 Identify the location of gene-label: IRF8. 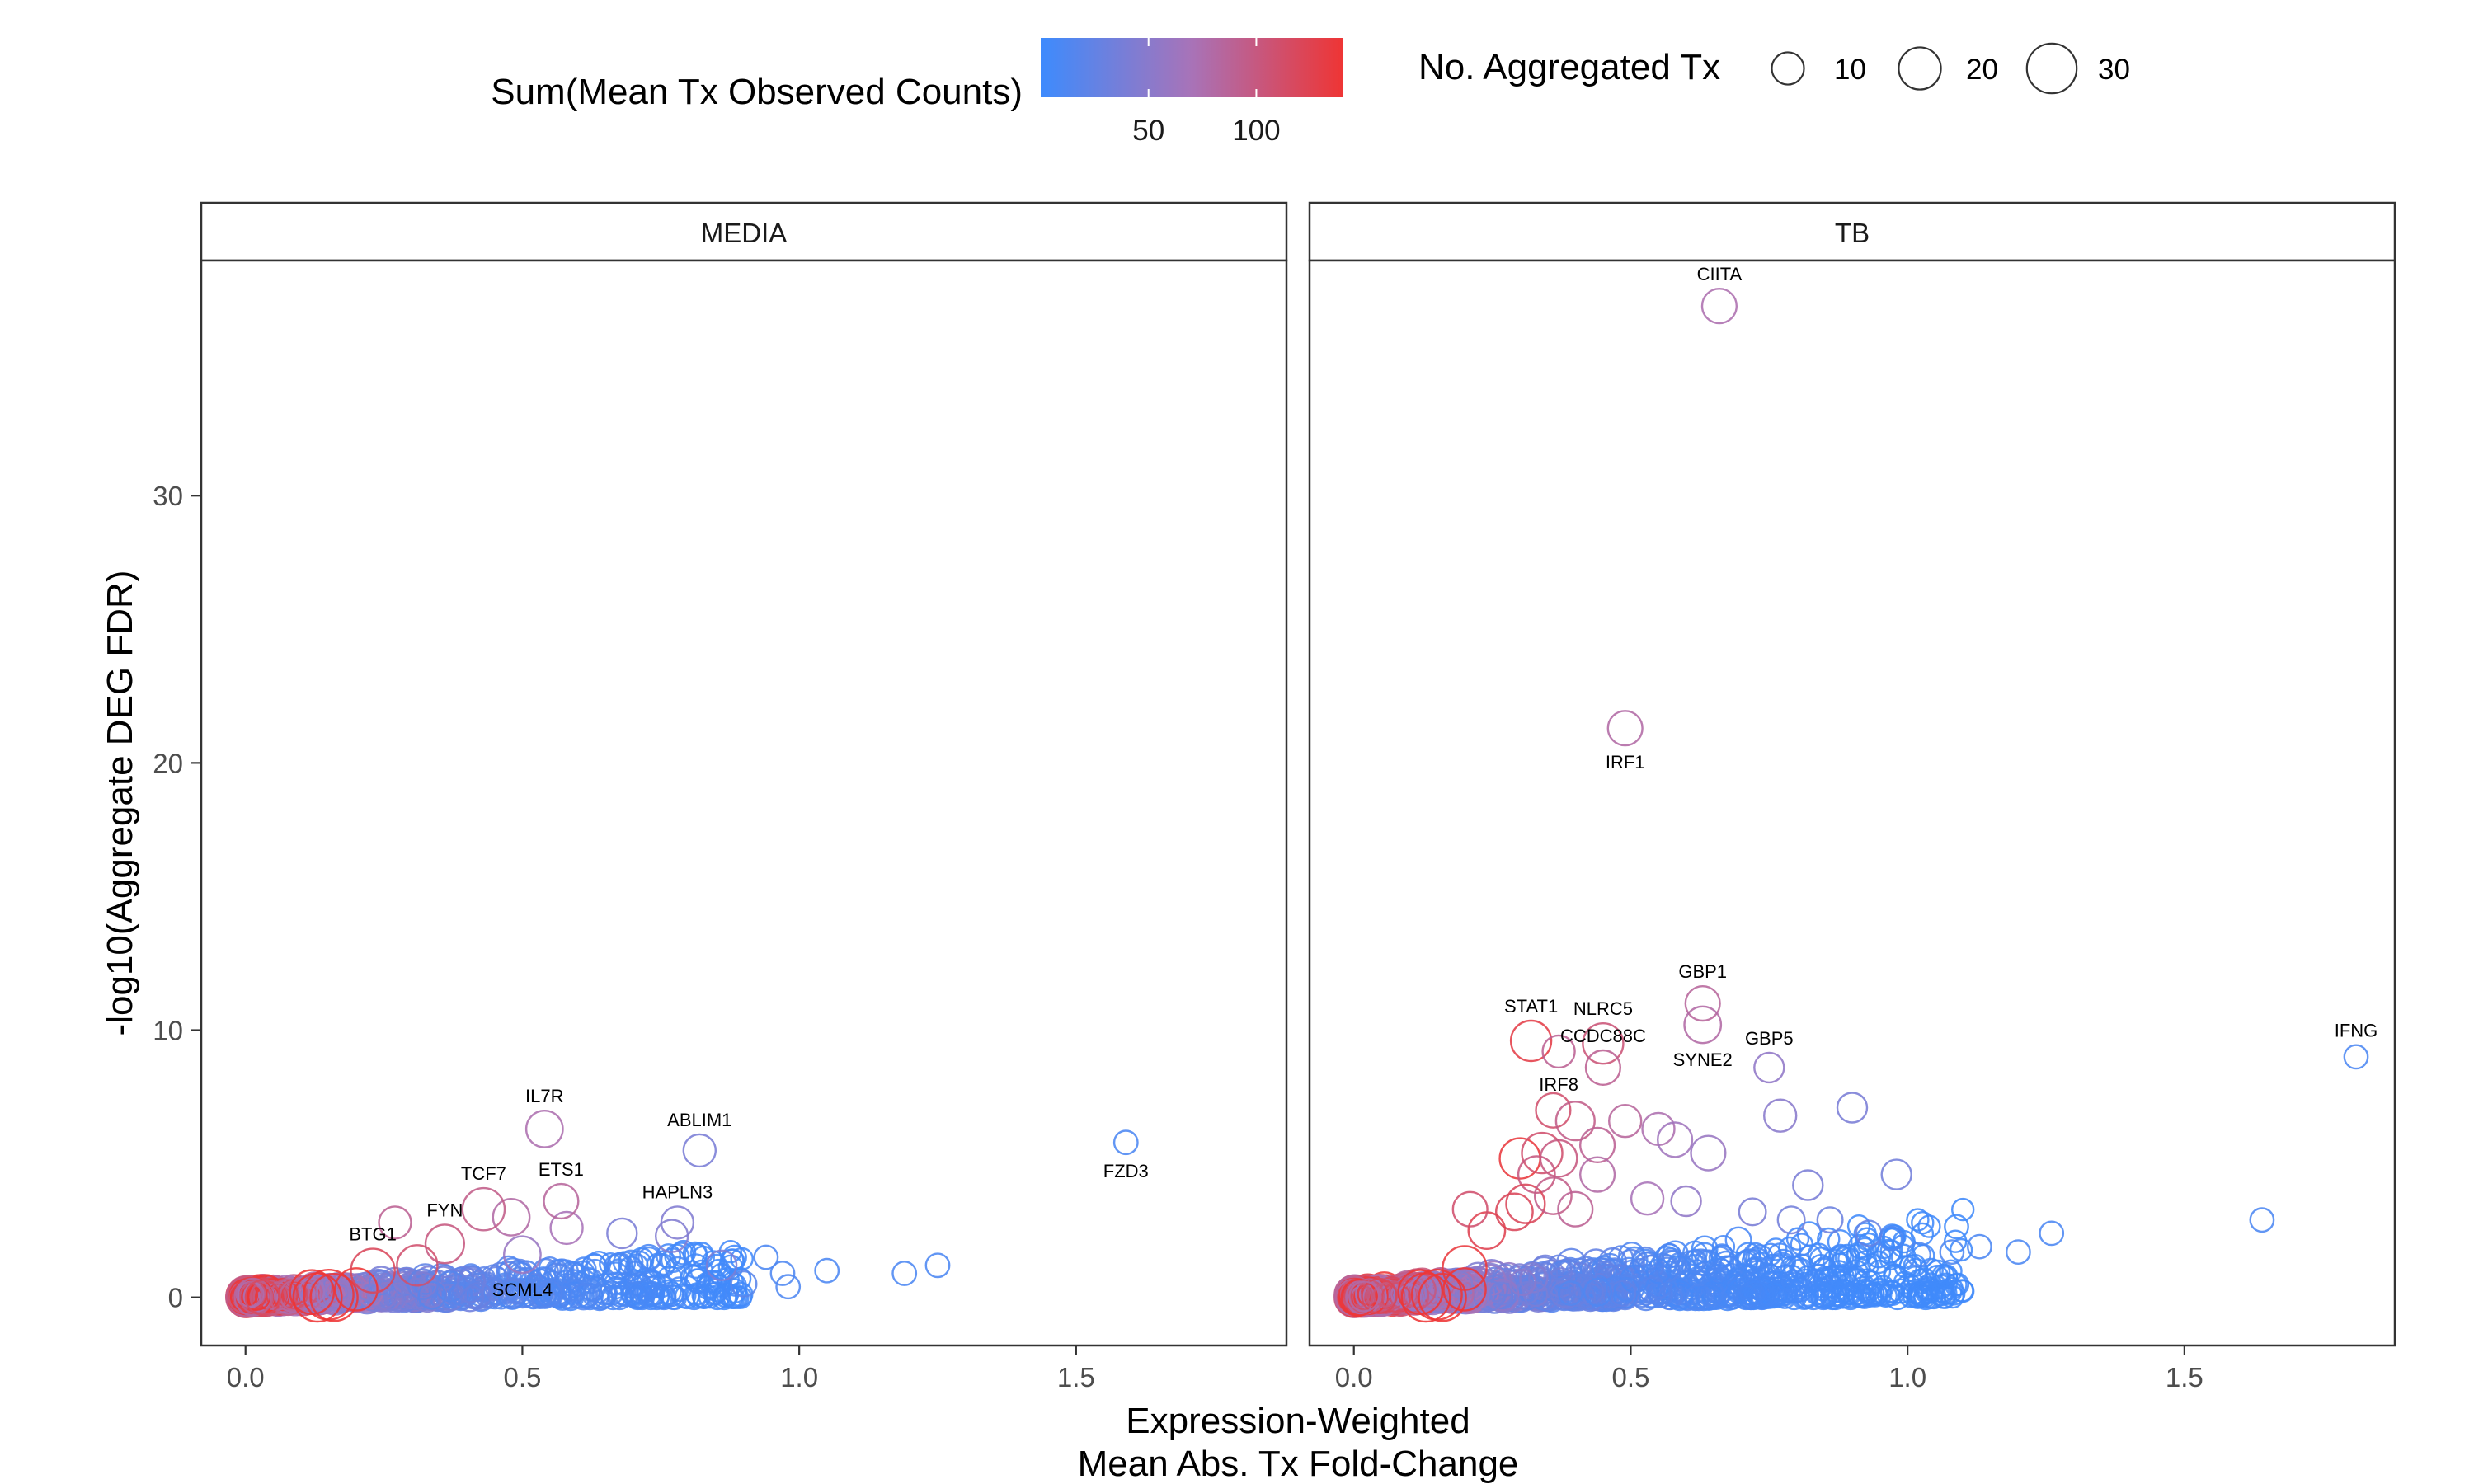
(1558, 1084).